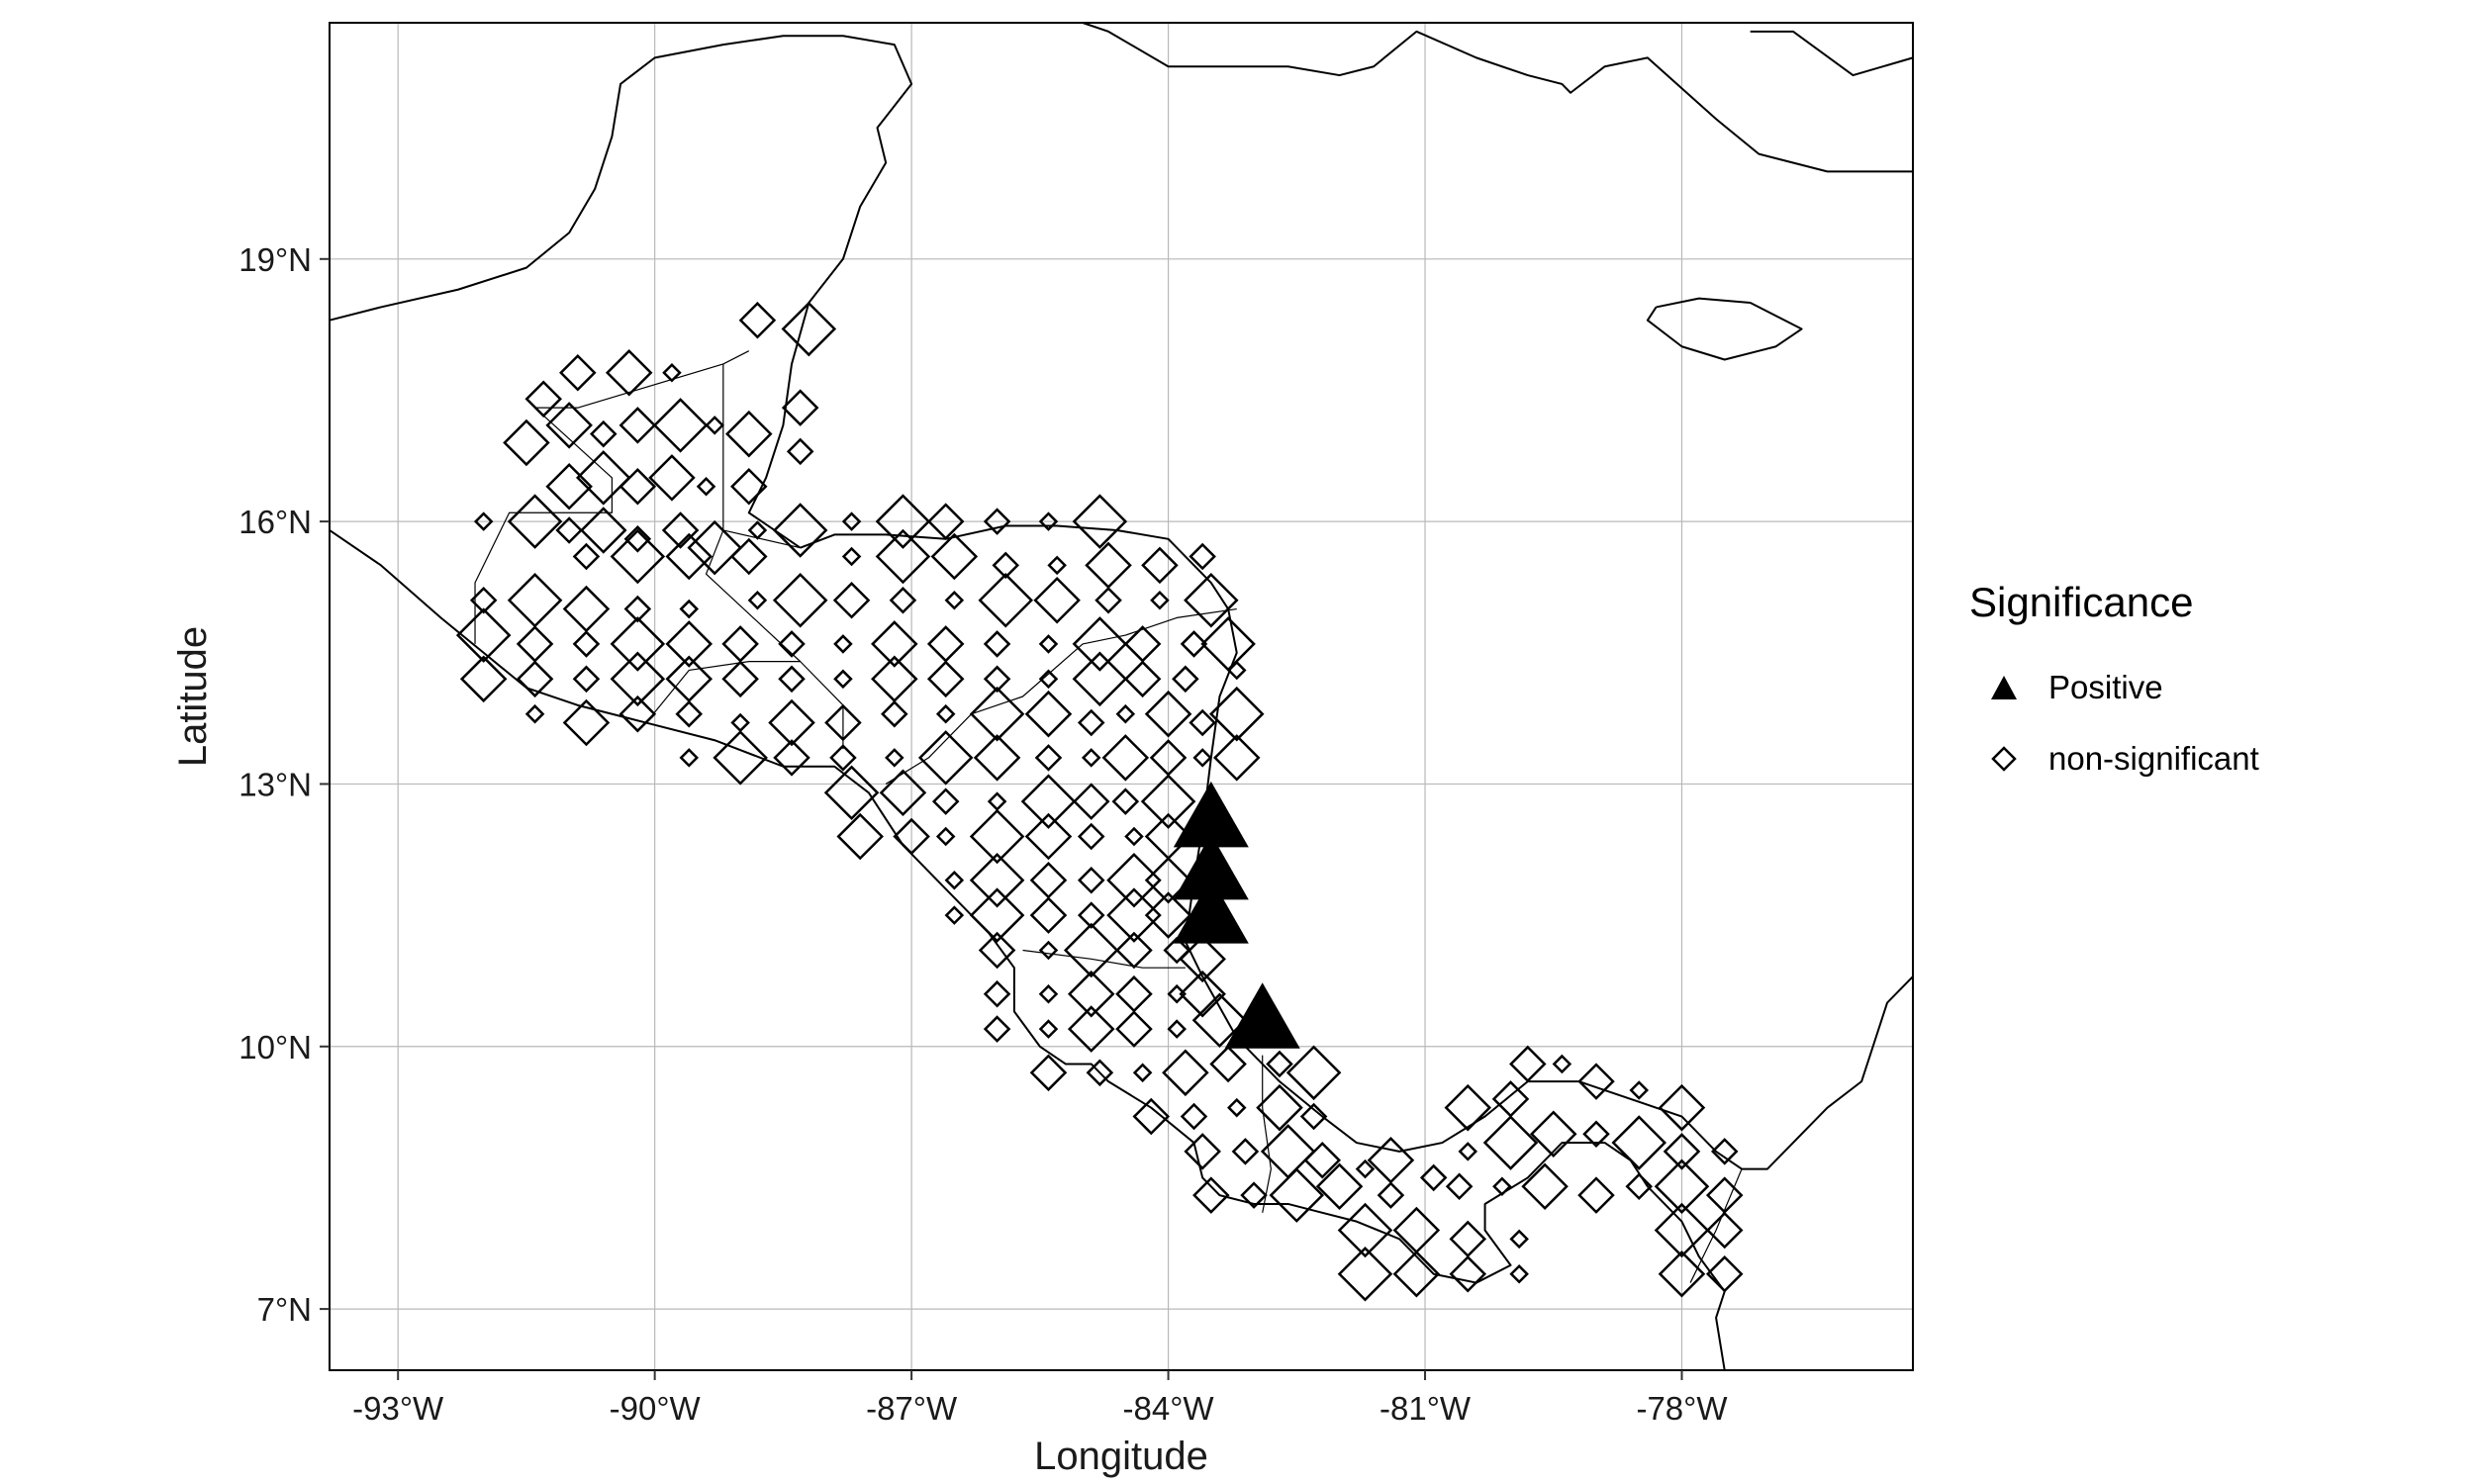  What do you see at coordinates (2154, 758) in the screenshot?
I see `legend-label: non-significant` at bounding box center [2154, 758].